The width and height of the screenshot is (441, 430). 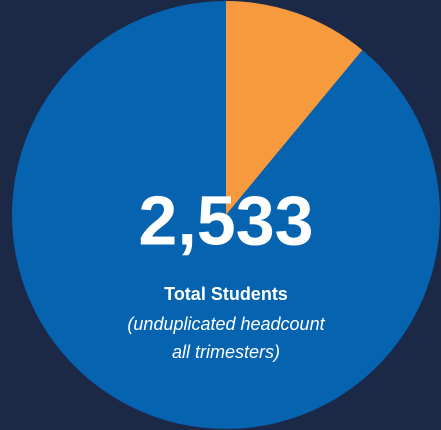 What do you see at coordinates (226, 352) in the screenshot?
I see `note-line: all trimesters)` at bounding box center [226, 352].